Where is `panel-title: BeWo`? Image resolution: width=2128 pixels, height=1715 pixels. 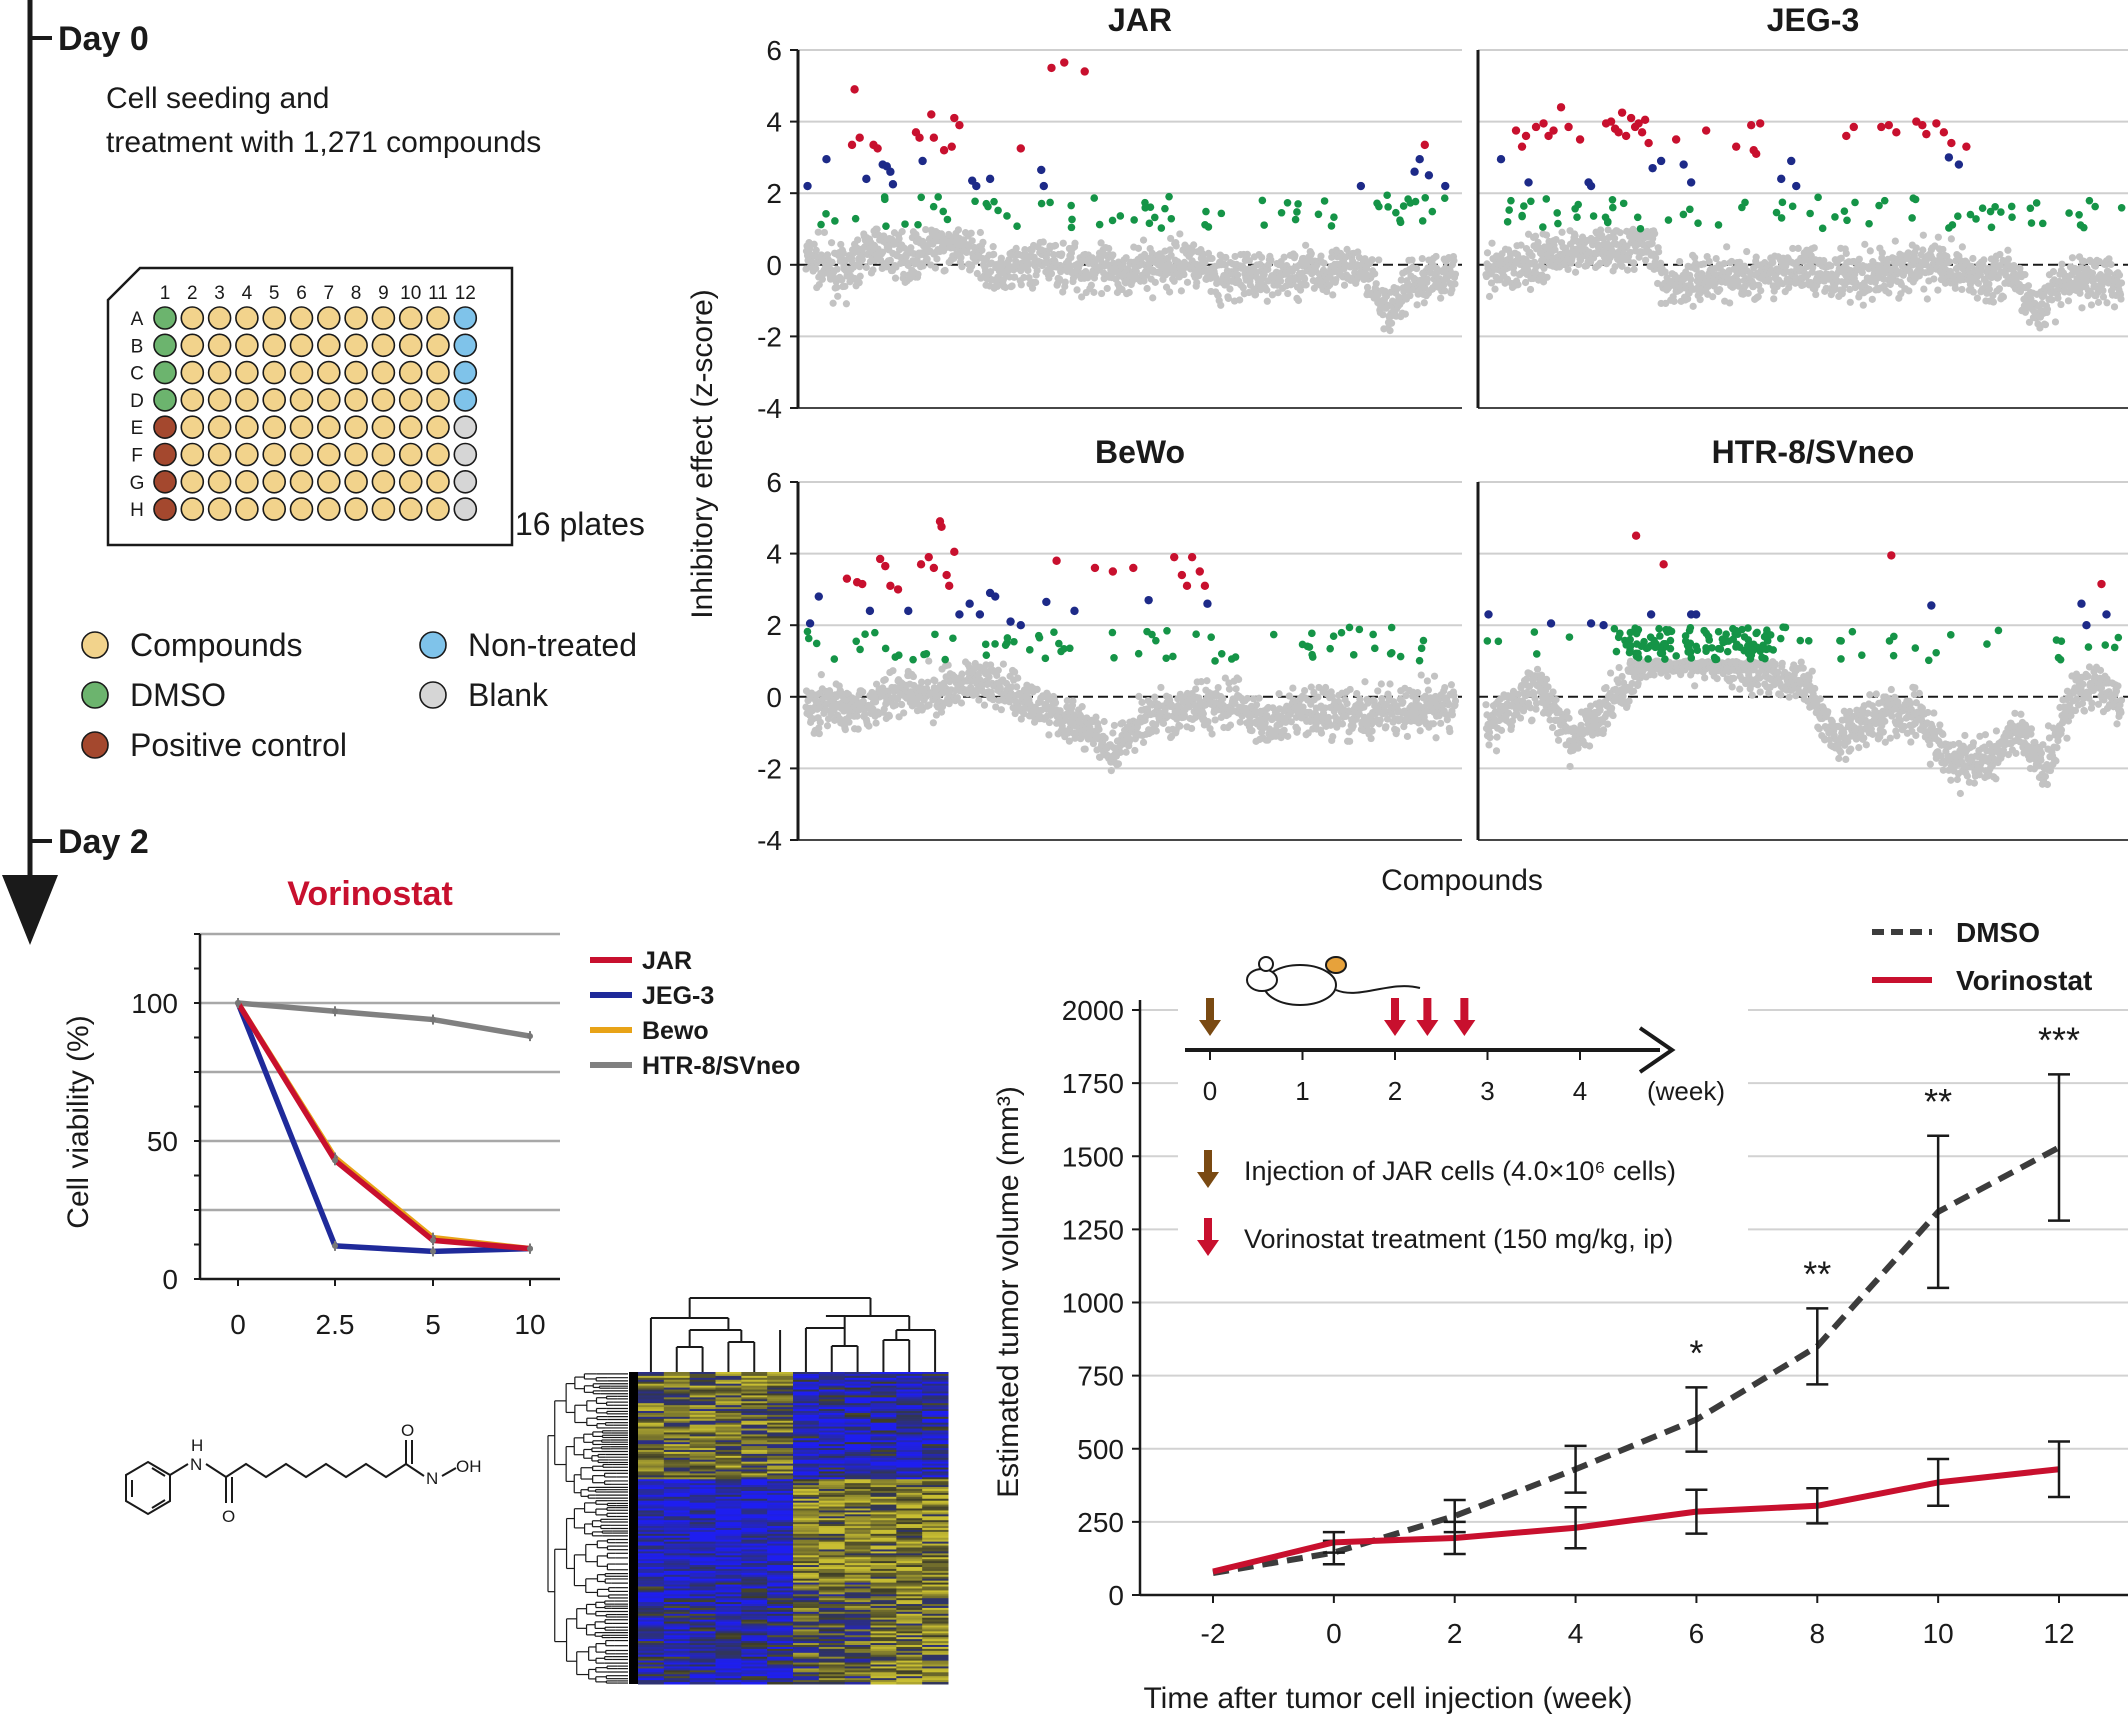 panel-title: BeWo is located at coordinates (1140, 452).